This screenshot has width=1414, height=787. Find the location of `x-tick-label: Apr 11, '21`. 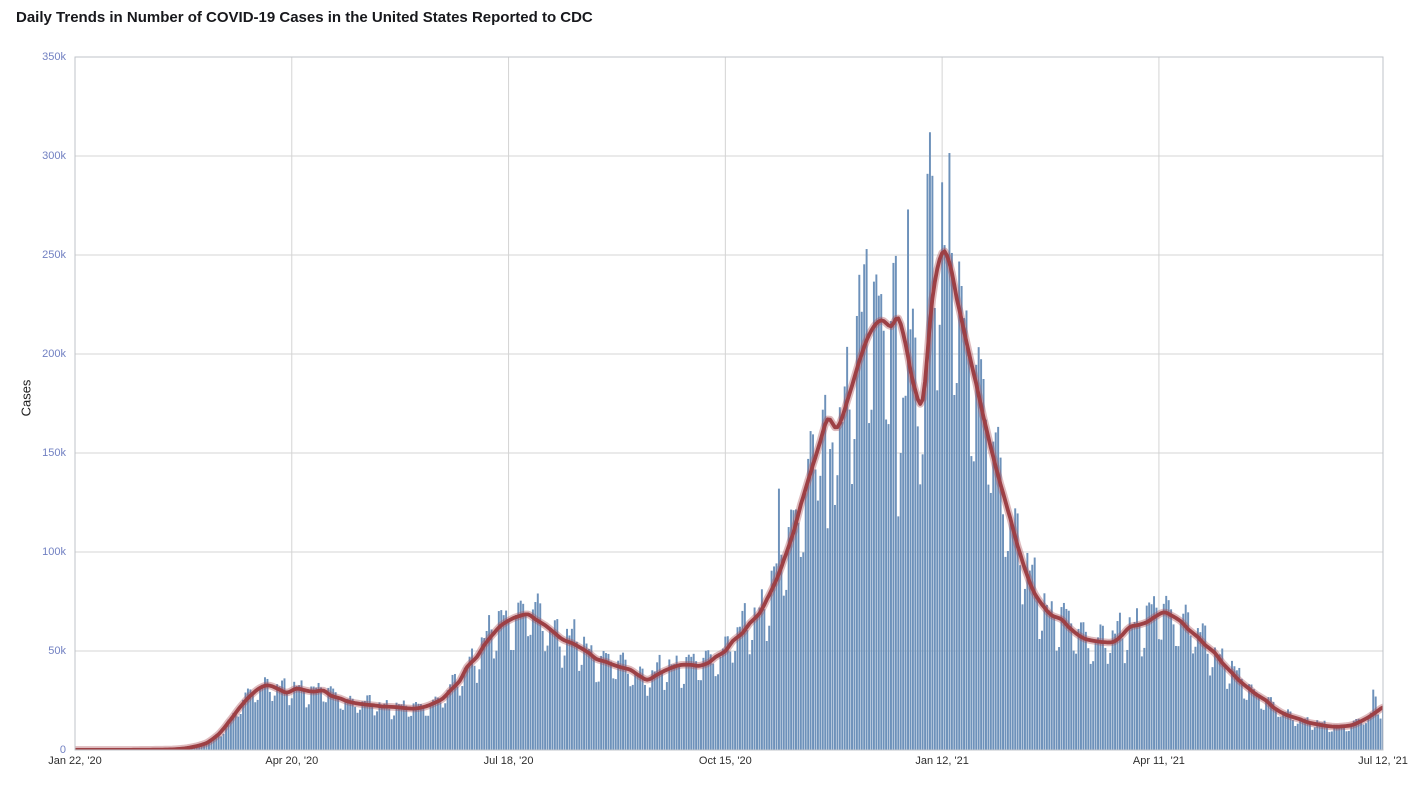

x-tick-label: Apr 11, '21 is located at coordinates (1158, 761).